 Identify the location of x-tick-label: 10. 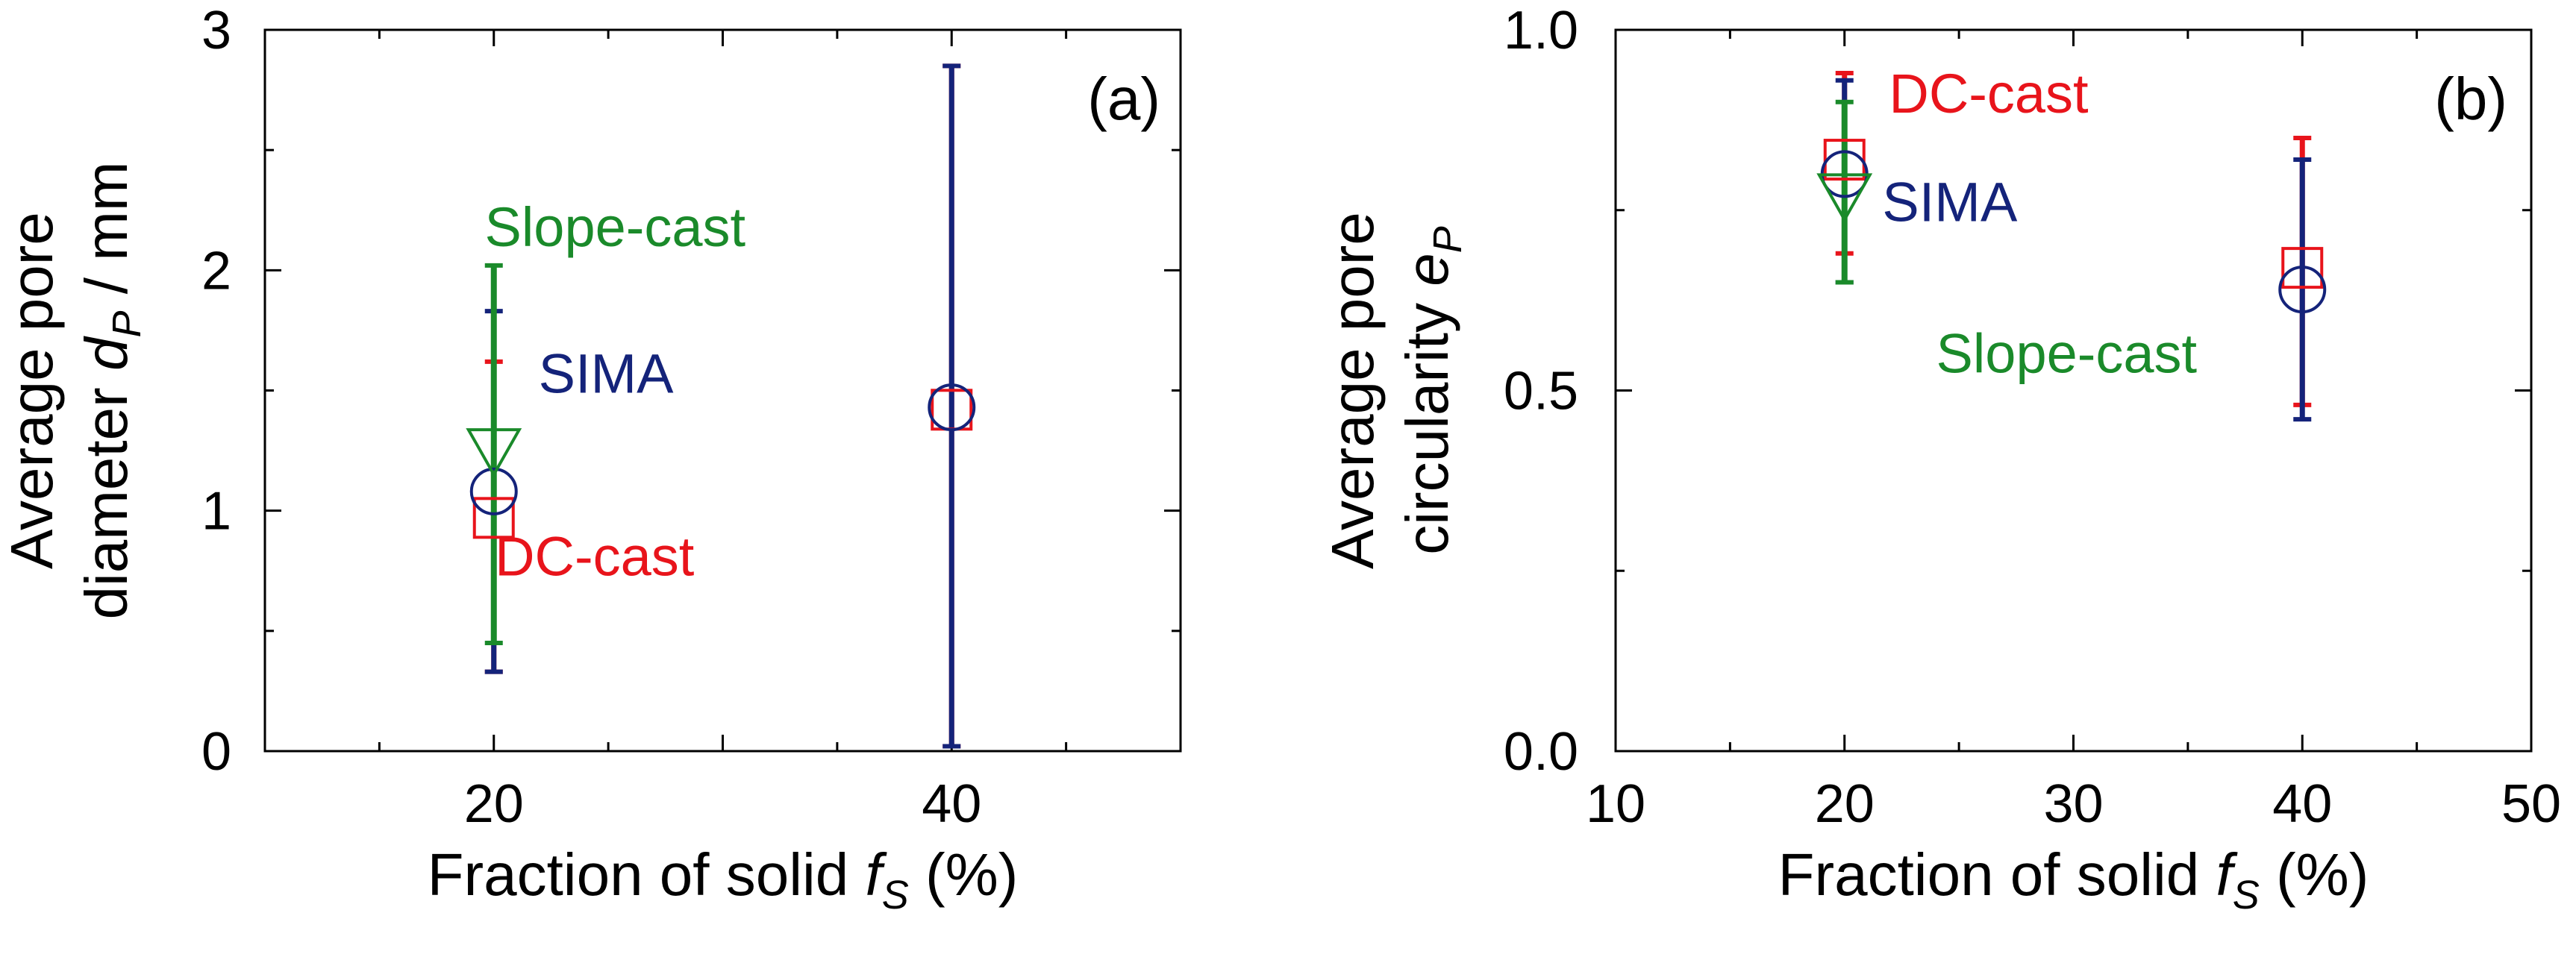
(1615, 804).